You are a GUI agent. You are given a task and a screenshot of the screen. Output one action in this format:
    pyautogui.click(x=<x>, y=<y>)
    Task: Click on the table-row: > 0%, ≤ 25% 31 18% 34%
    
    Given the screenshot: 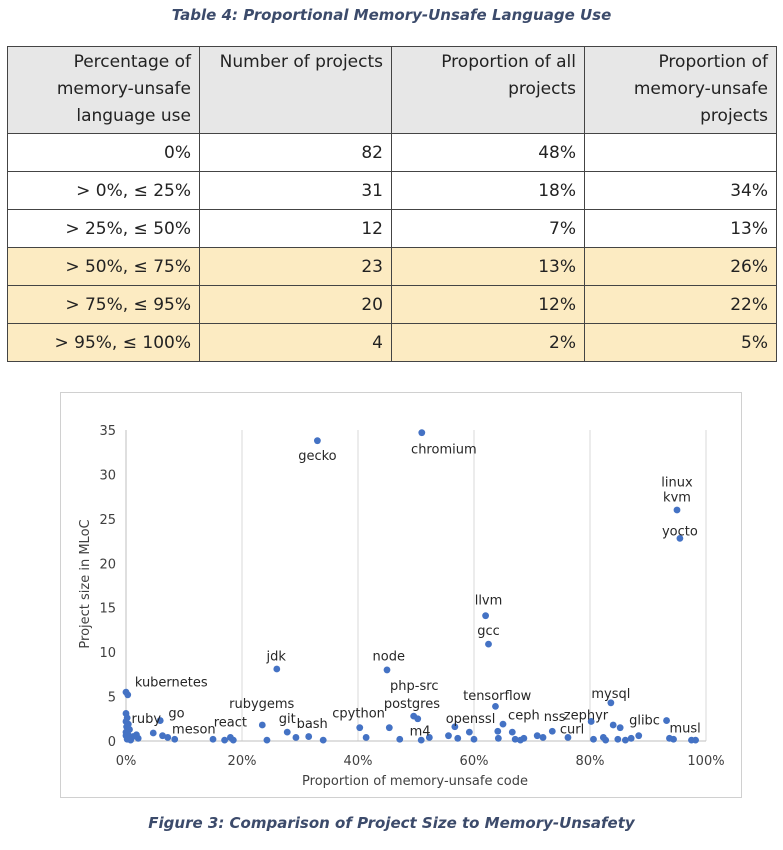 What is the action you would take?
    pyautogui.click(x=392, y=190)
    